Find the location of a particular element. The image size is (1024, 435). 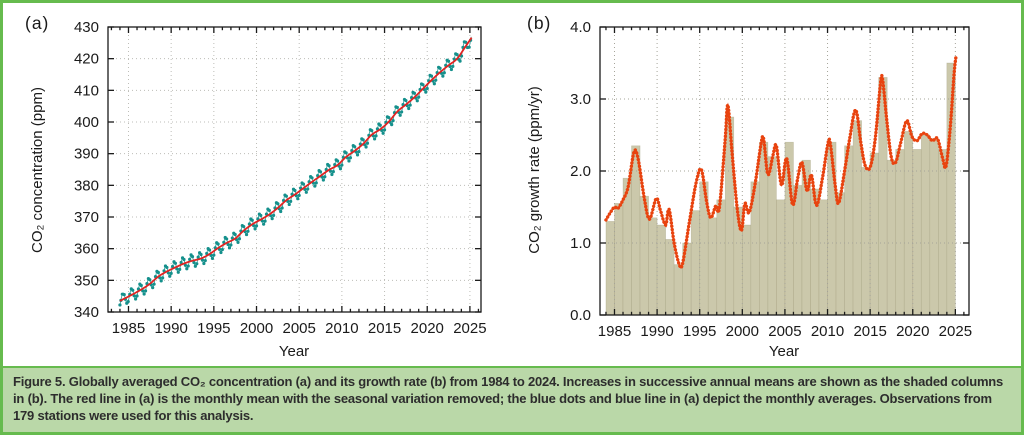

svg-text: 380 is located at coordinates (86, 185).